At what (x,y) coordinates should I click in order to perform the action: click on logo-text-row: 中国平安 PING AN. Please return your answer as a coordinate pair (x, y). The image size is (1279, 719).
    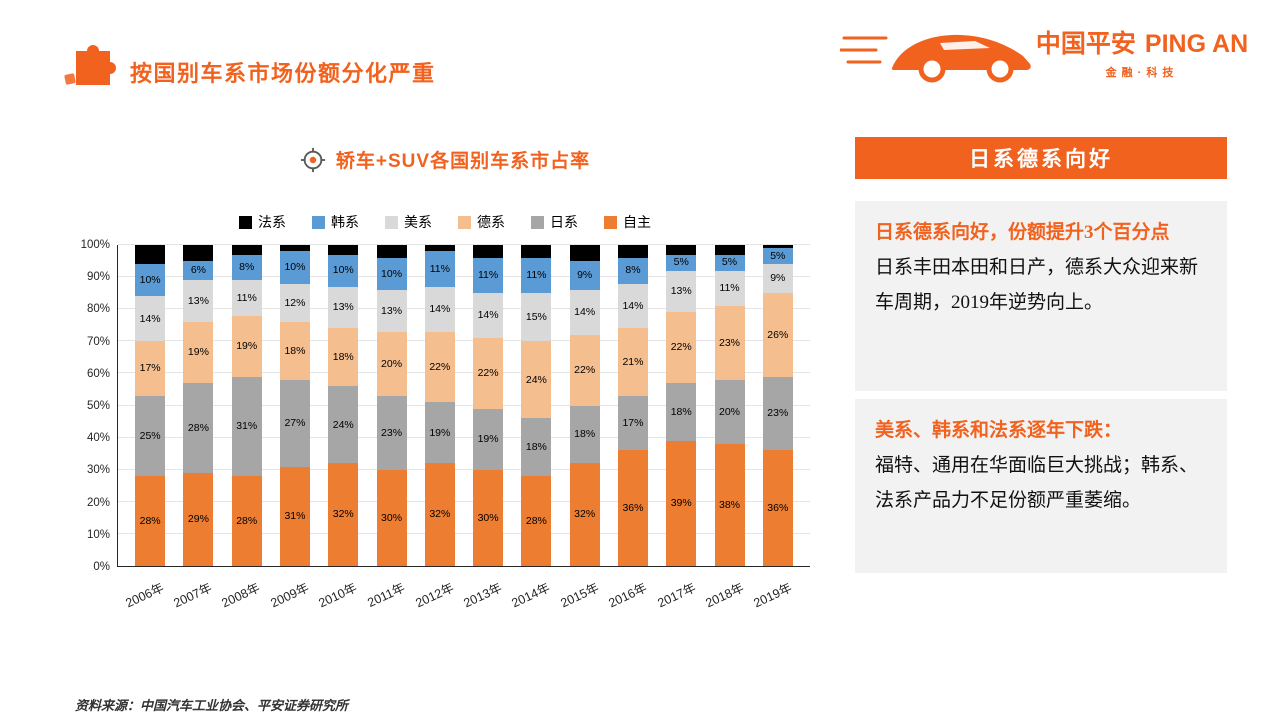
    Looking at the image, I should click on (1142, 42).